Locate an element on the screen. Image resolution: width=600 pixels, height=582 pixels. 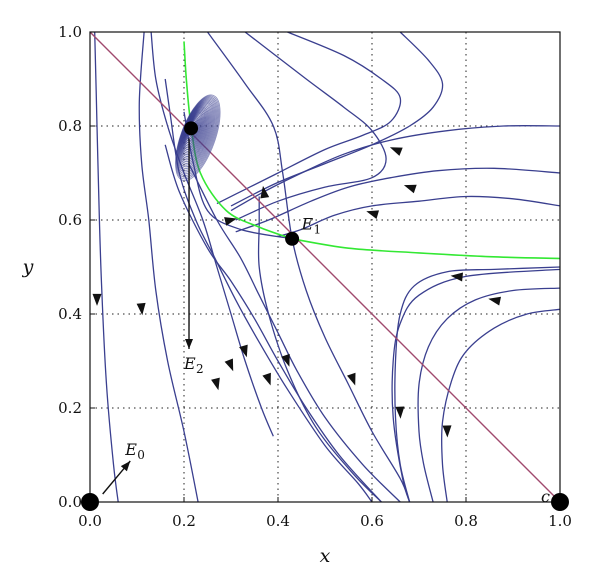
equilibrium-label-subscript: 2 is located at coordinates (200, 369).